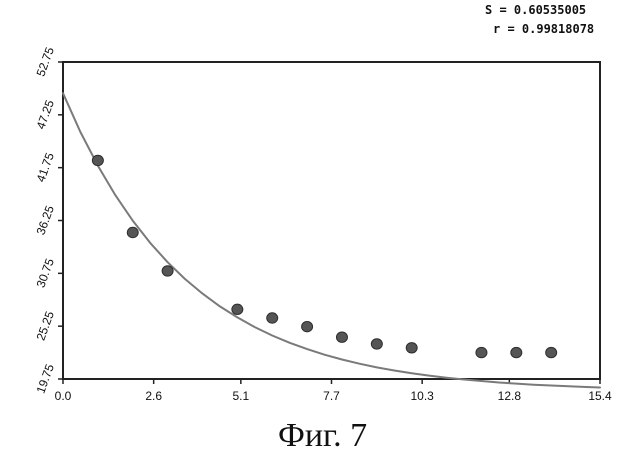 This screenshot has height=458, width=622. What do you see at coordinates (322, 435) in the screenshot?
I see `figure-caption: Фиг. 7` at bounding box center [322, 435].